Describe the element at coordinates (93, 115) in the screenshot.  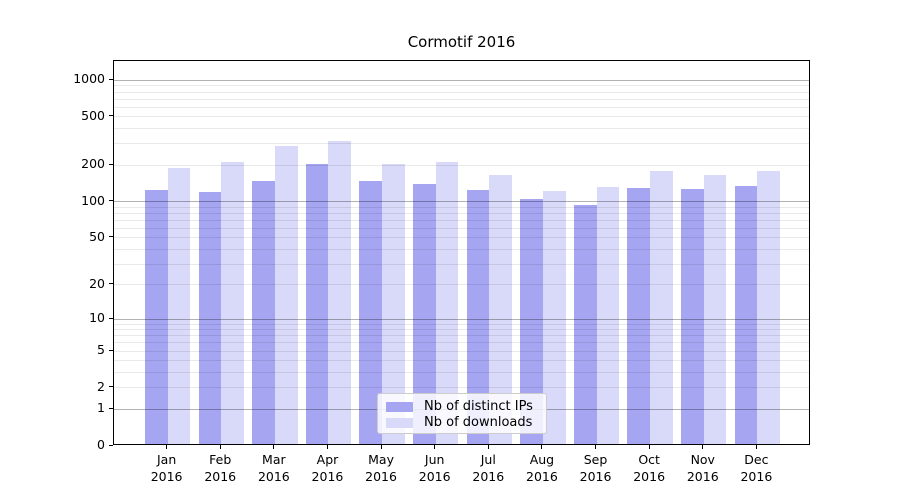
I see `y-tick-label: 500` at that location.